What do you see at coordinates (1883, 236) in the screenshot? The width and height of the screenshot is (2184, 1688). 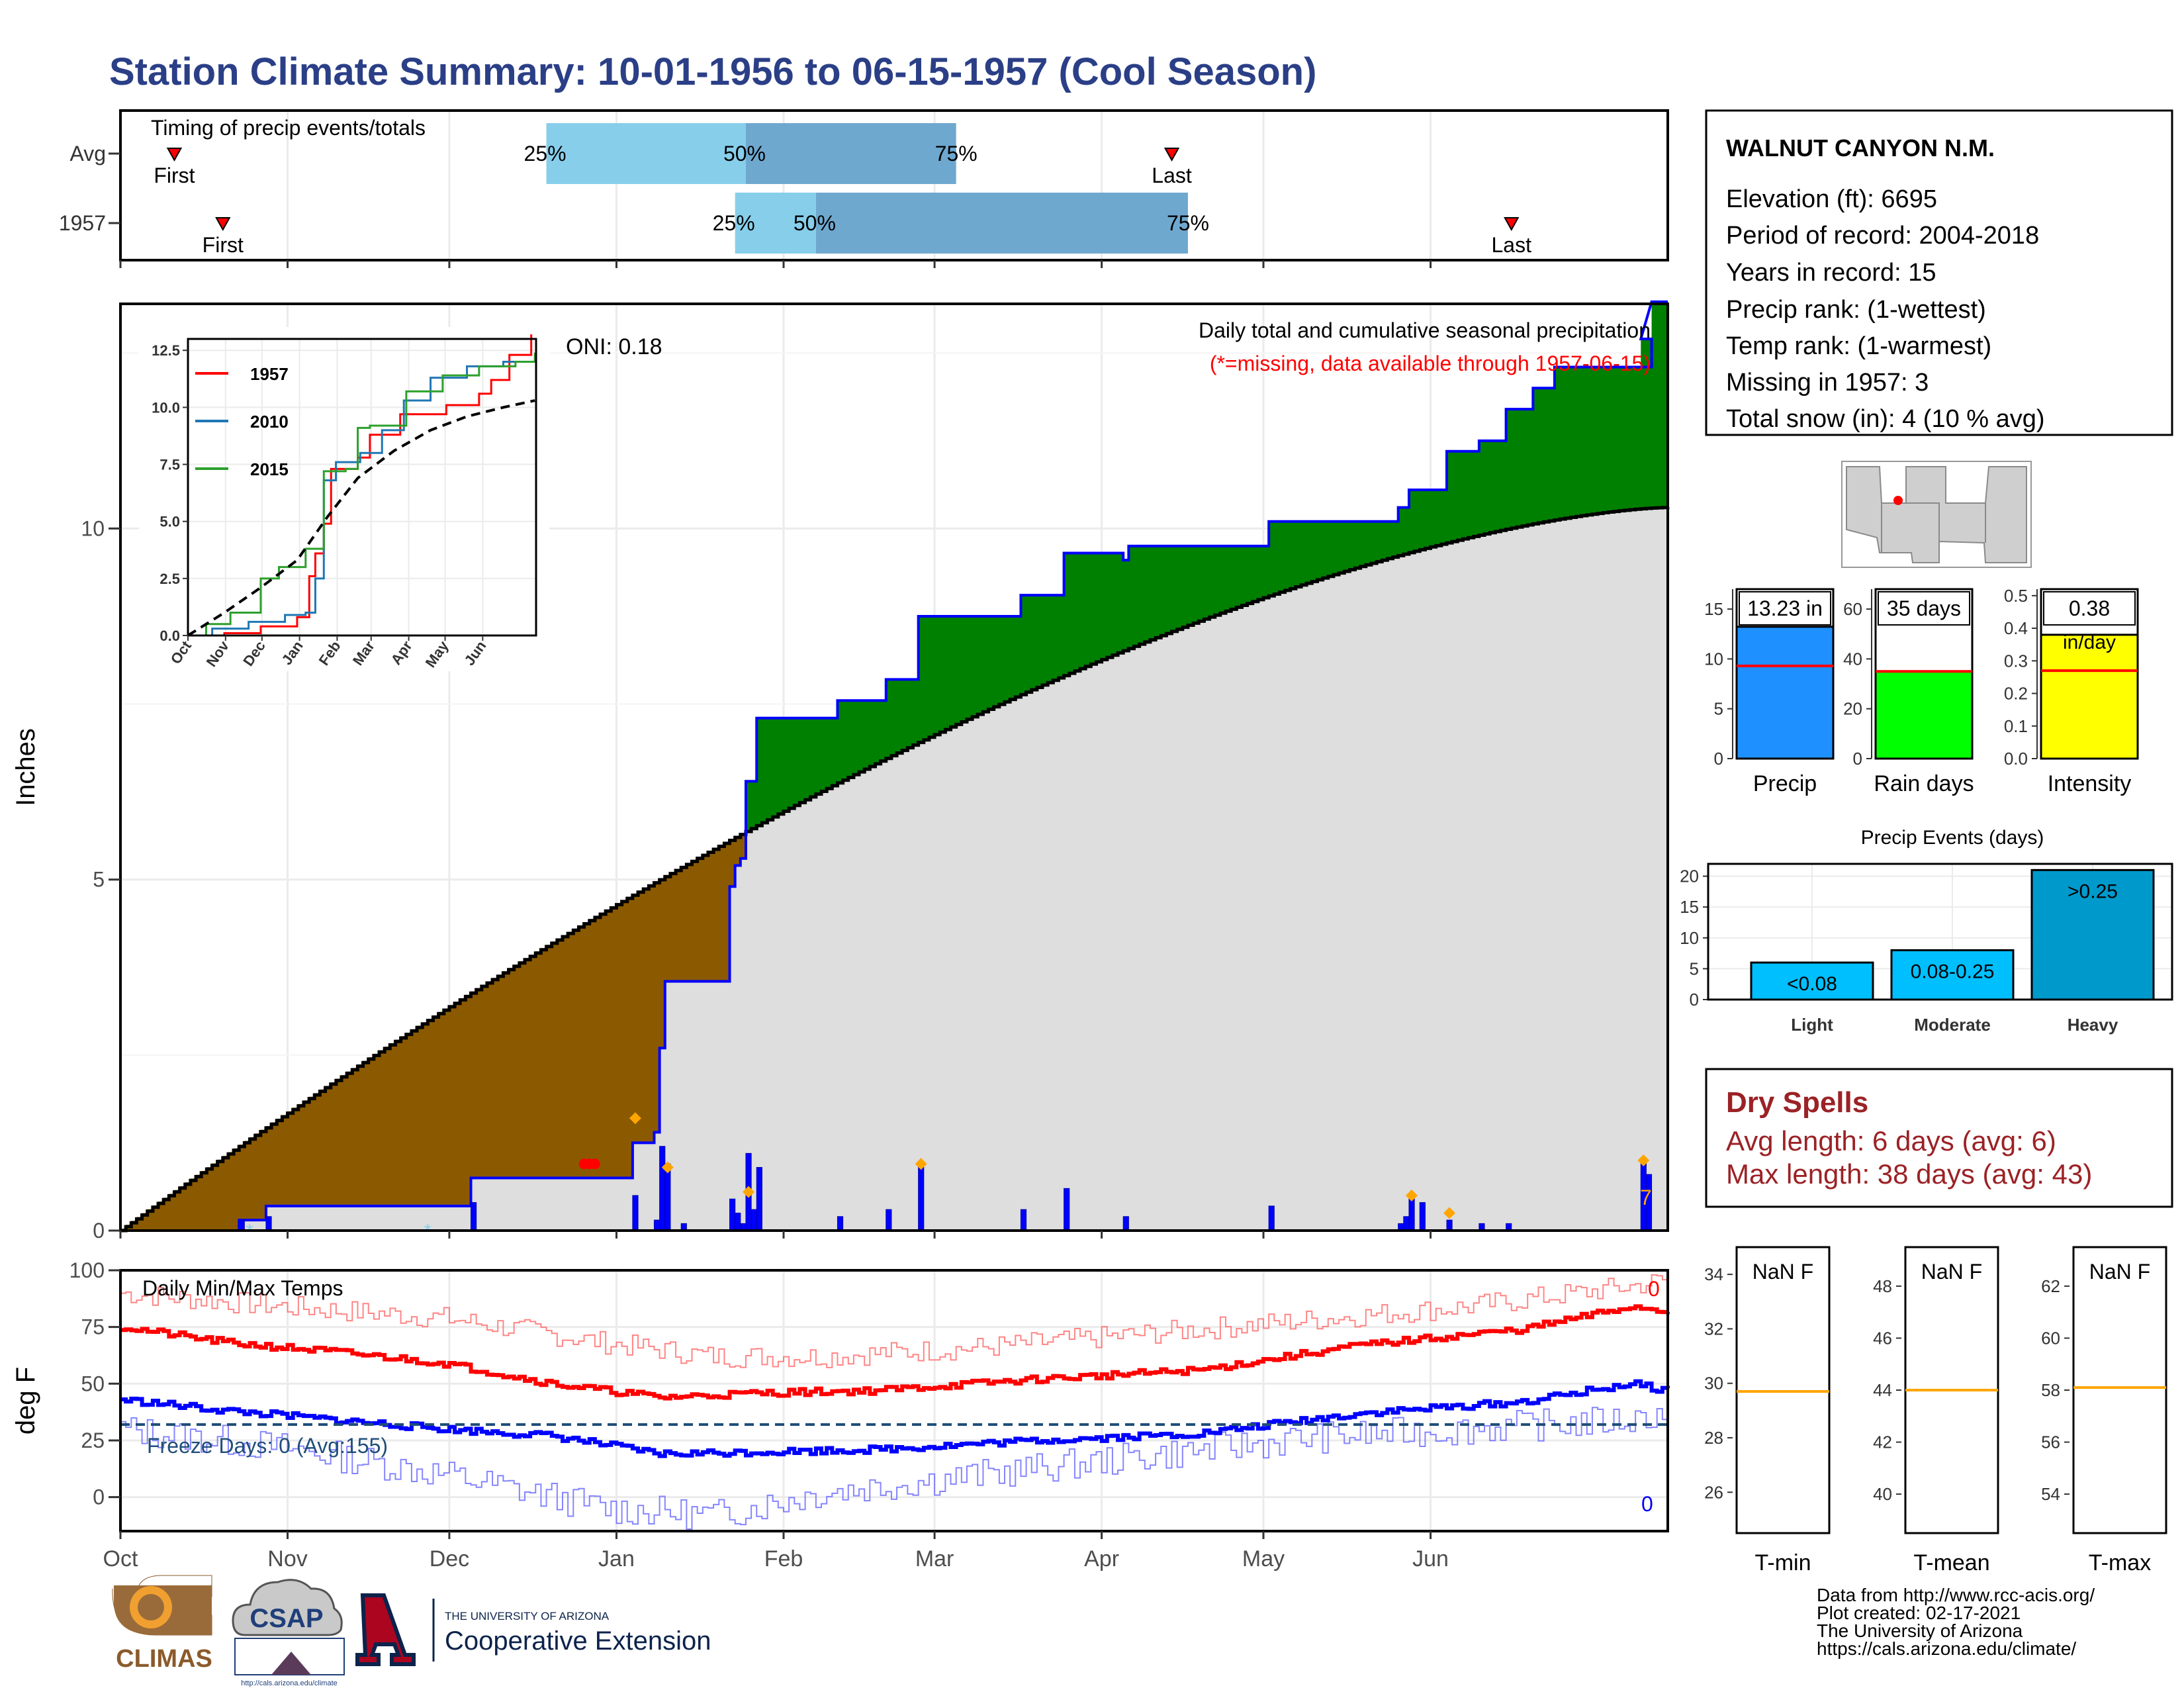 I see `station-period: Period of record: 2004-2018` at bounding box center [1883, 236].